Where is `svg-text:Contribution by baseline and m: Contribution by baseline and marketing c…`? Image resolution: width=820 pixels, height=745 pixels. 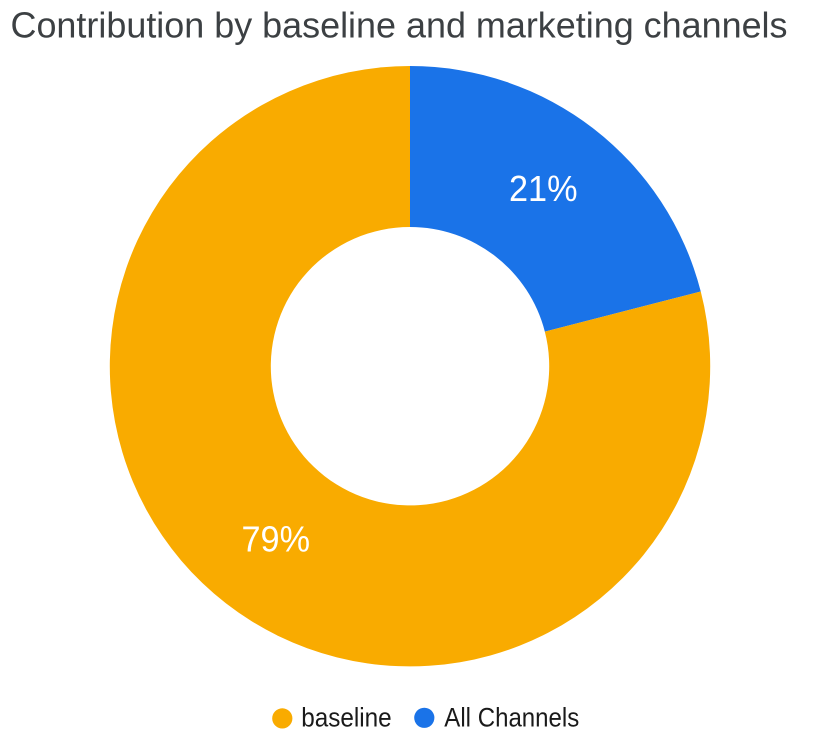
svg-text:Contribution by baseline and m: Contribution by baseline and marketing c… is located at coordinates (399, 25).